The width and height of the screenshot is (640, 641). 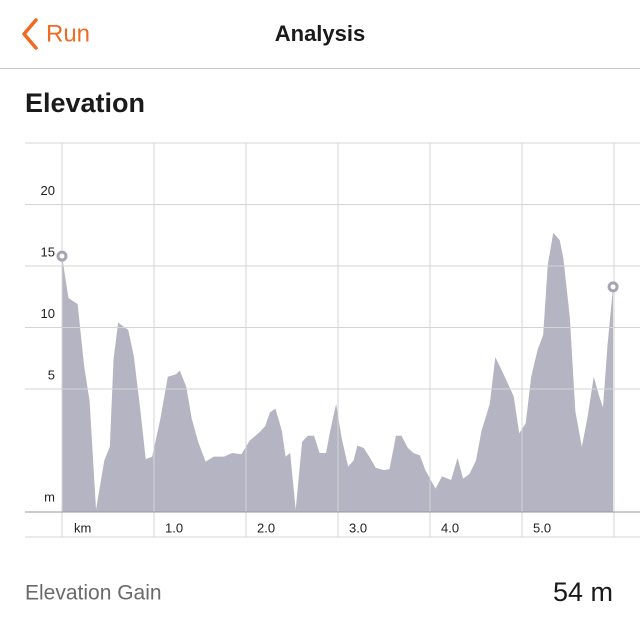 What do you see at coordinates (48, 313) in the screenshot?
I see `y-tick-label: 10` at bounding box center [48, 313].